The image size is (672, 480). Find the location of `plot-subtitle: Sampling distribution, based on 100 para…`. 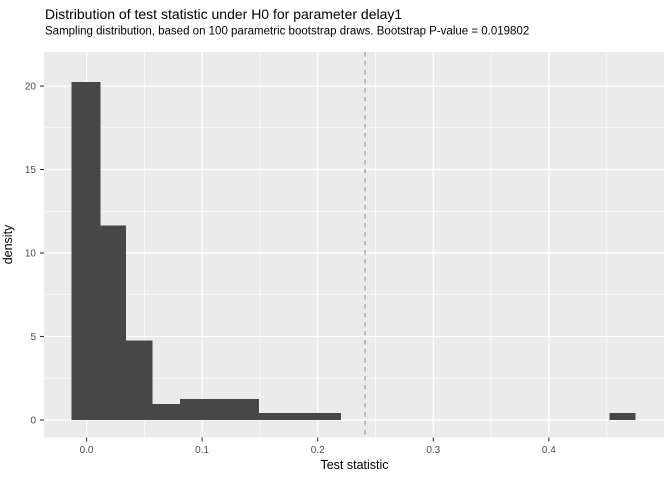

plot-subtitle: Sampling distribution, based on 100 para… is located at coordinates (287, 32).